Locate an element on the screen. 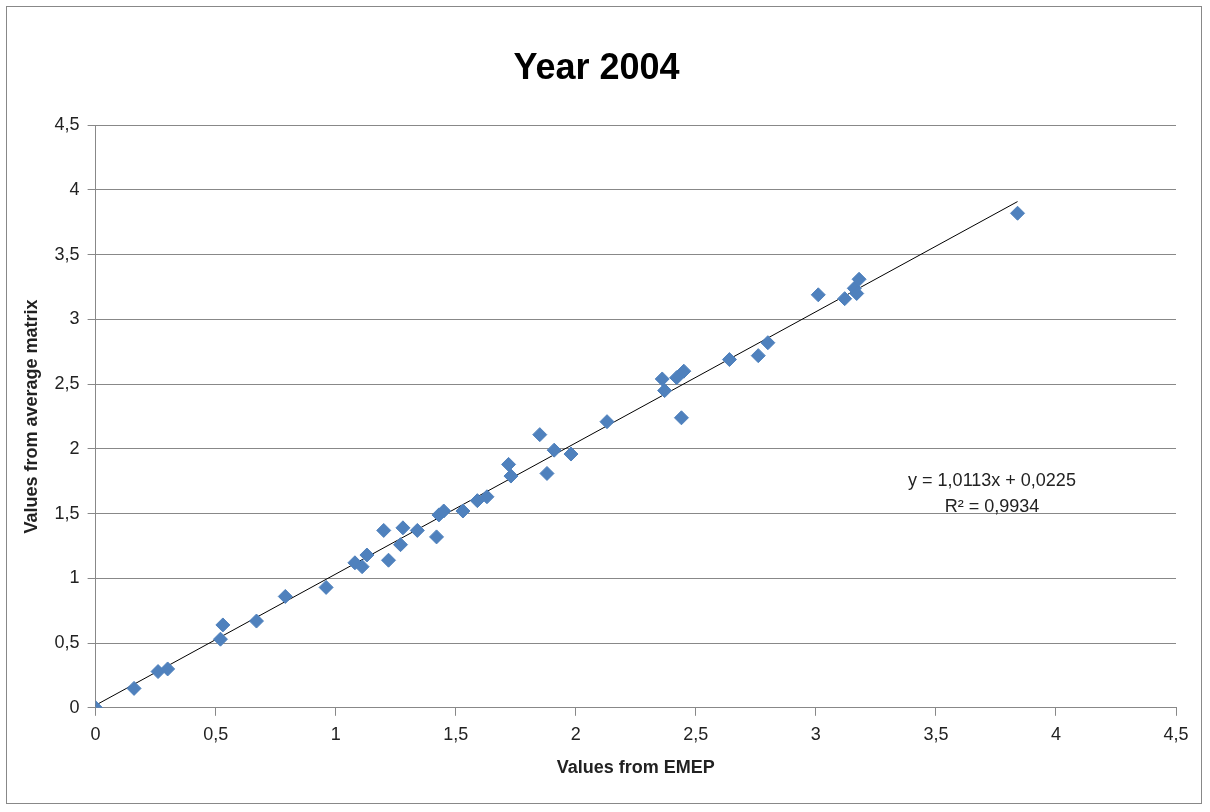  x-tick-label: 4 is located at coordinates (1055, 733).